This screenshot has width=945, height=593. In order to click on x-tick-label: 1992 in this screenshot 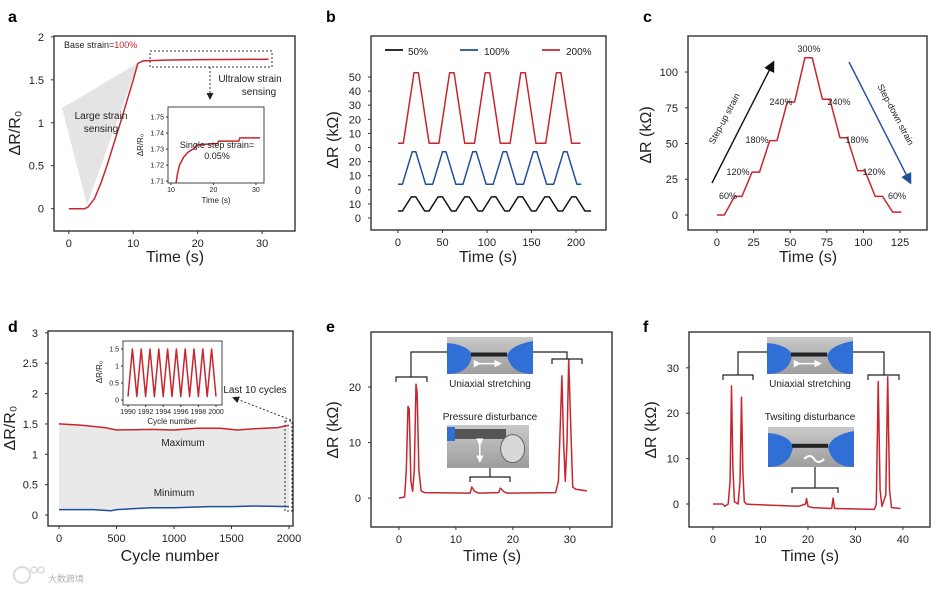, I will do `click(146, 412)`.